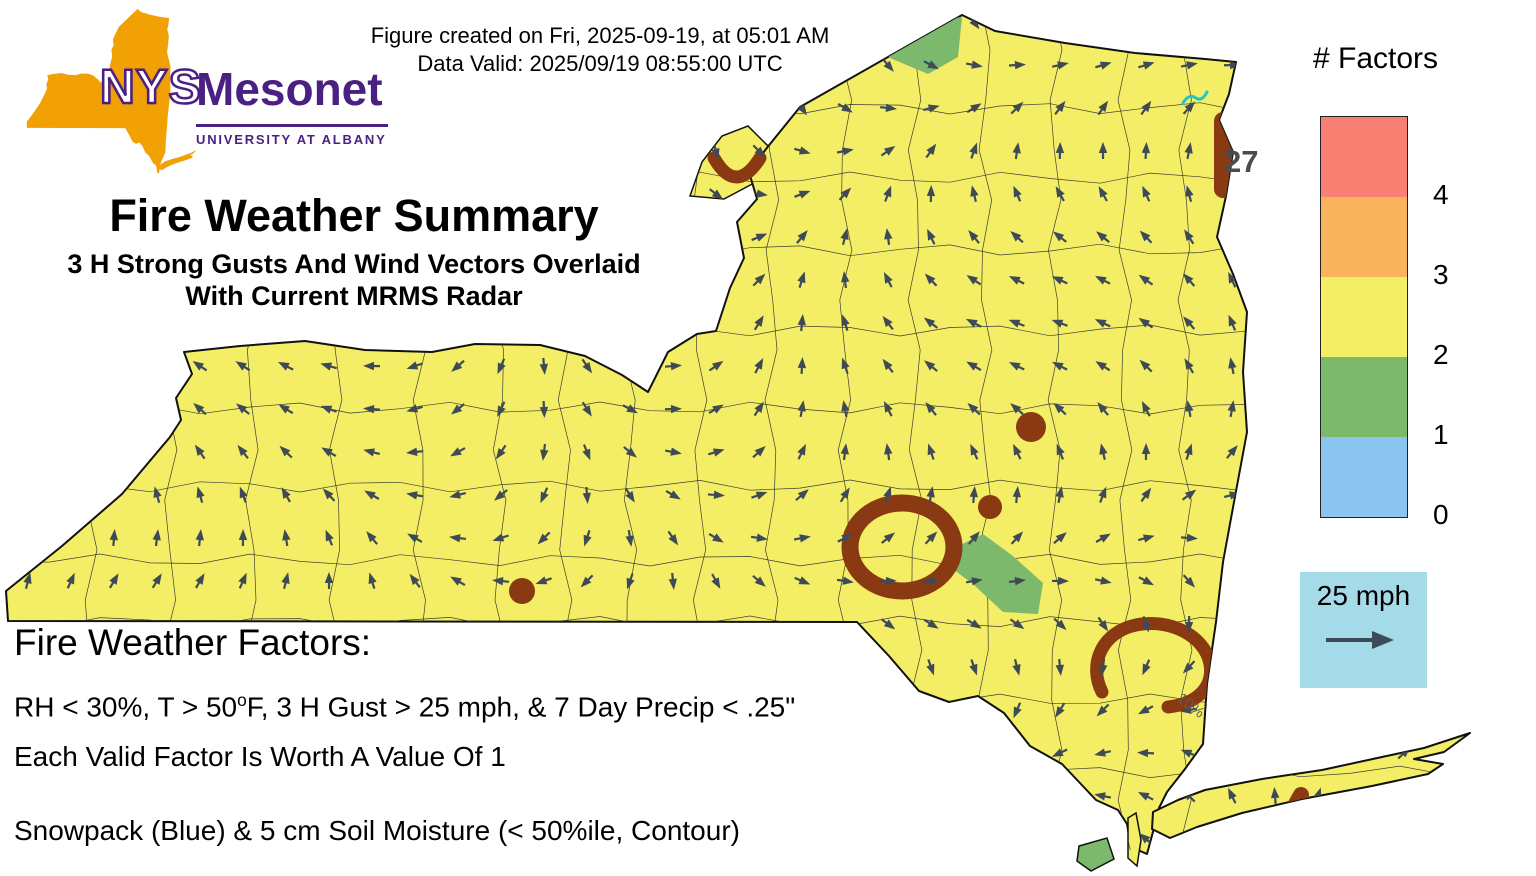 This screenshot has height=876, width=1536. I want to click on legend-tick-label: 0, so click(1441, 514).